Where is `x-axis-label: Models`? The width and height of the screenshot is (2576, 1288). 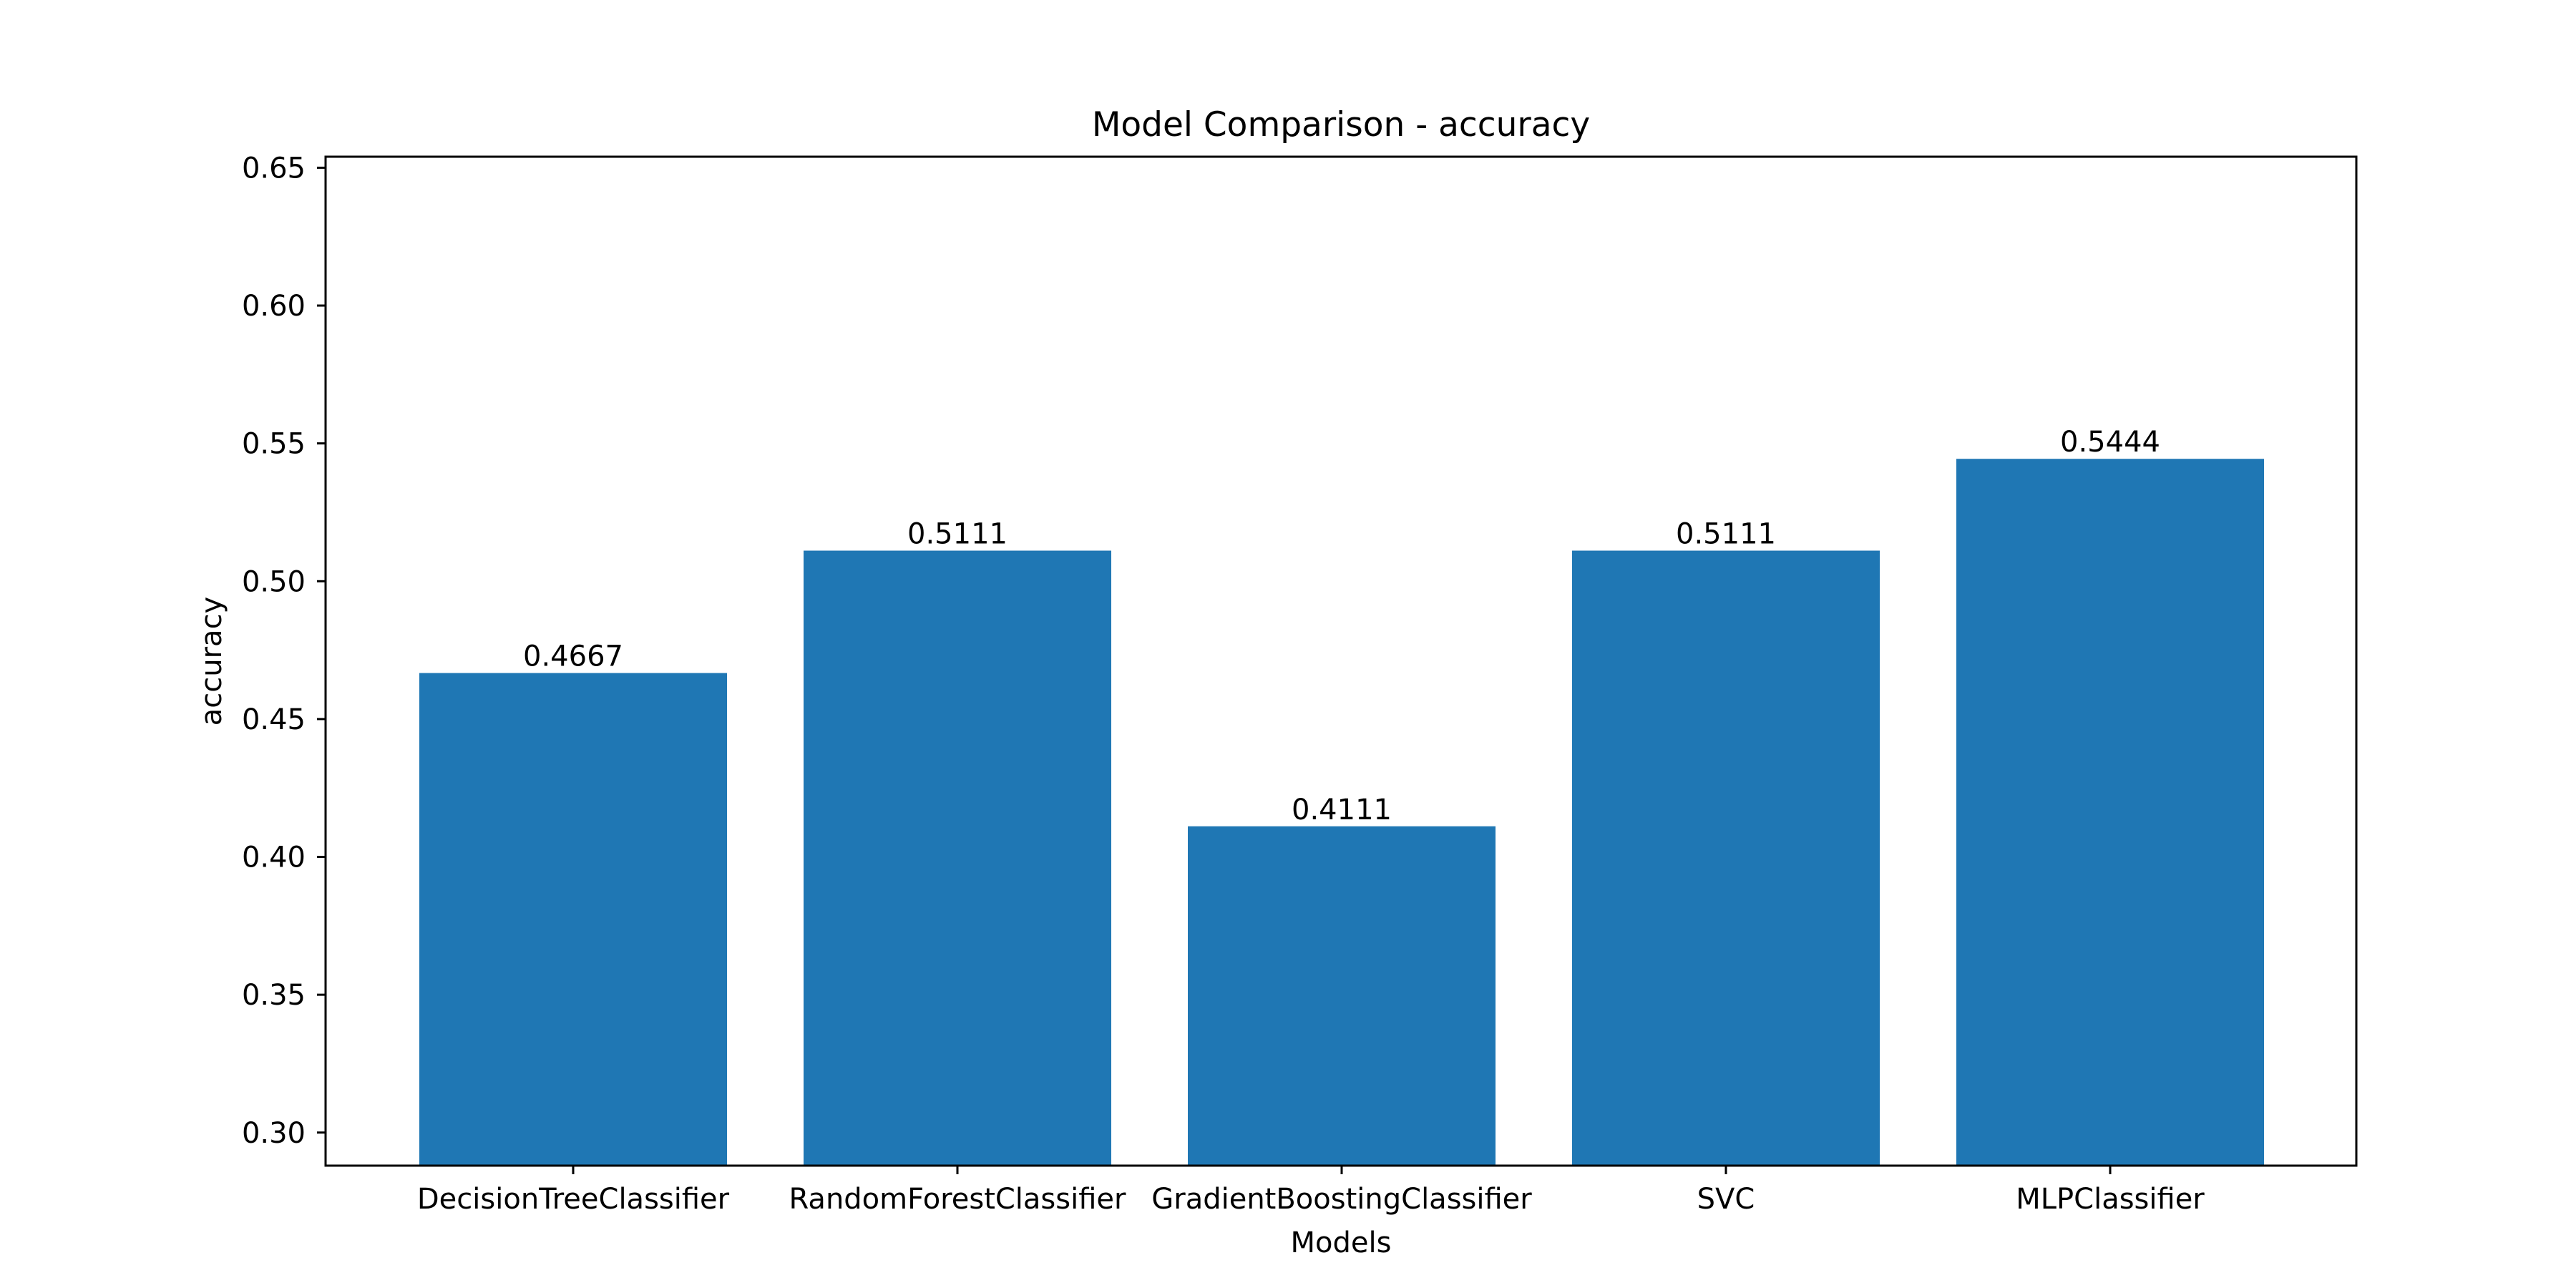 x-axis-label: Models is located at coordinates (1341, 1242).